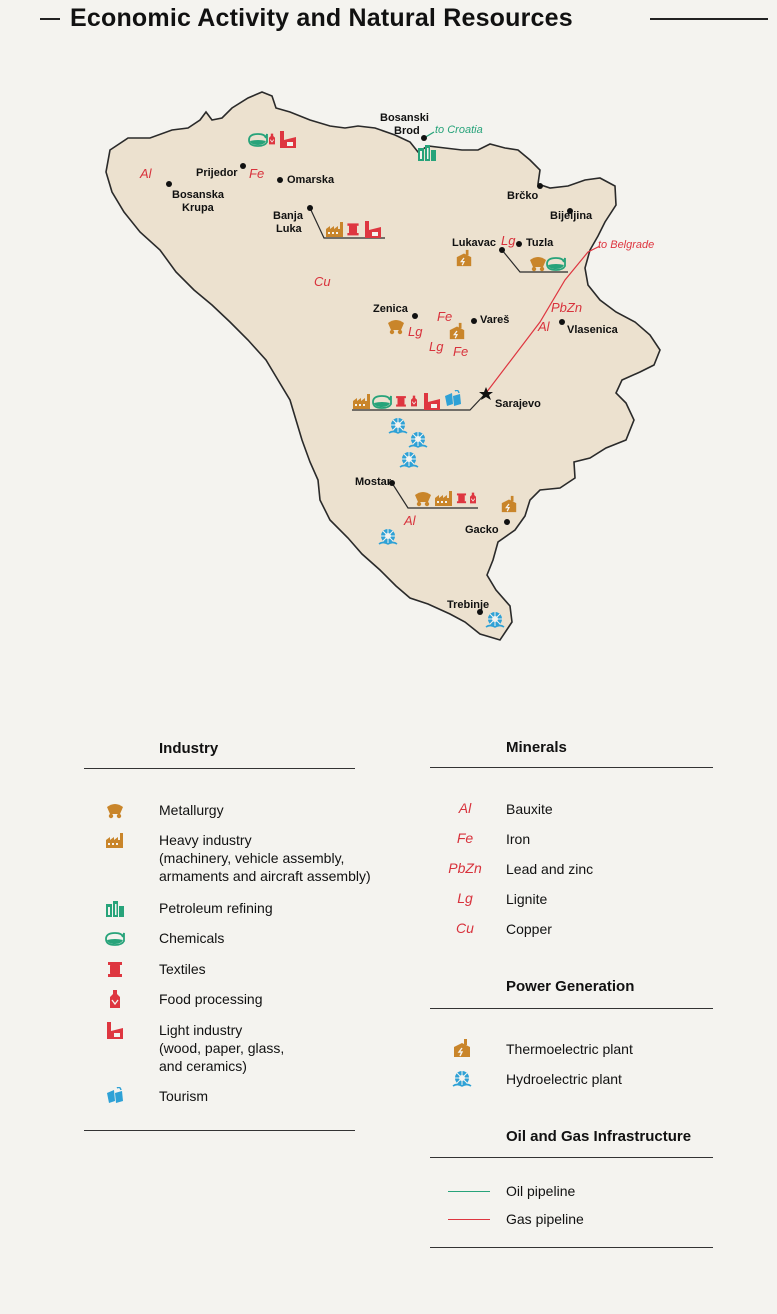 This screenshot has height=1314, width=777. Describe the element at coordinates (480, 612) in the screenshot. I see `city-dot-trebinje` at that location.